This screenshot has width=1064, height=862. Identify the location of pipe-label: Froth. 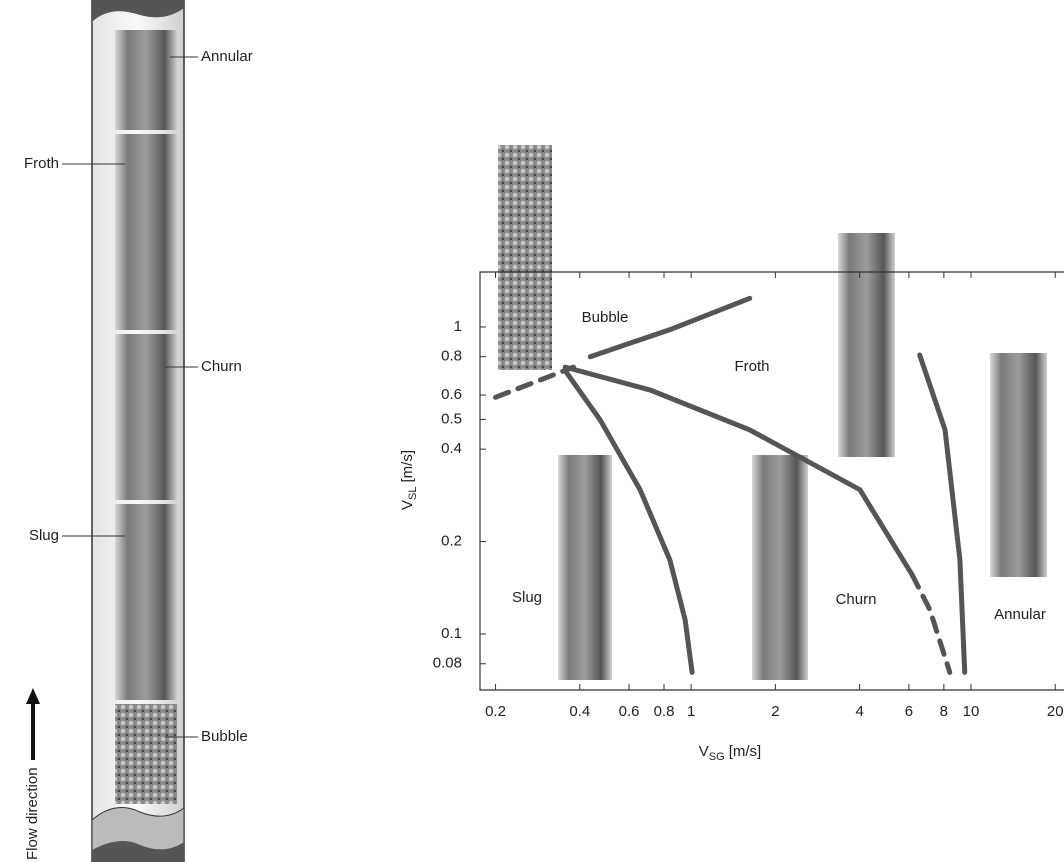
(41, 163).